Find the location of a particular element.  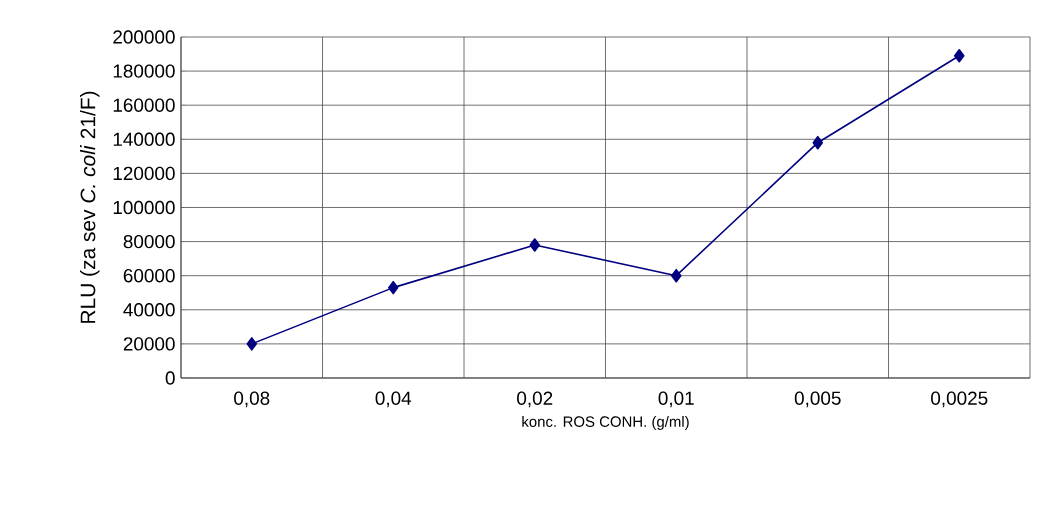

x-tick-label: 0,005 is located at coordinates (817, 399).